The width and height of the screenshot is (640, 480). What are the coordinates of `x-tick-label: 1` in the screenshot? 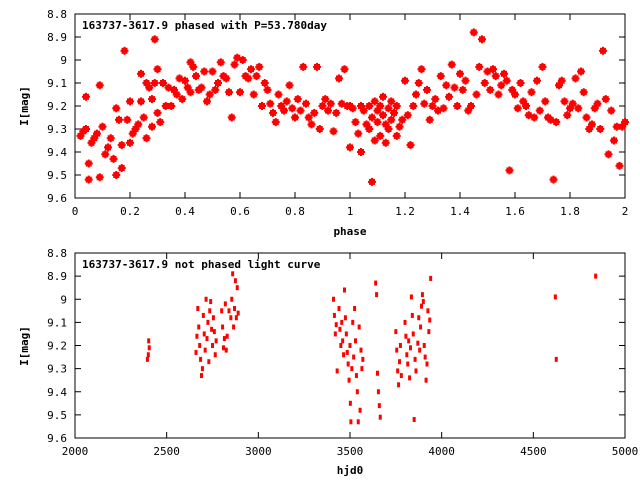 It's located at (350, 211).